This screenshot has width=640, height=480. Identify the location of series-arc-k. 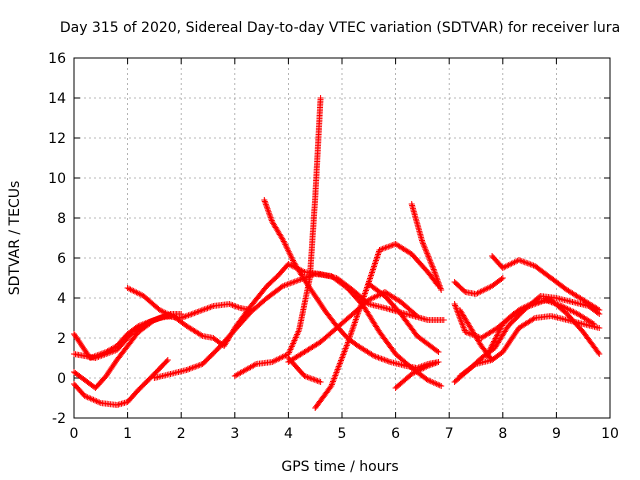
(304, 370).